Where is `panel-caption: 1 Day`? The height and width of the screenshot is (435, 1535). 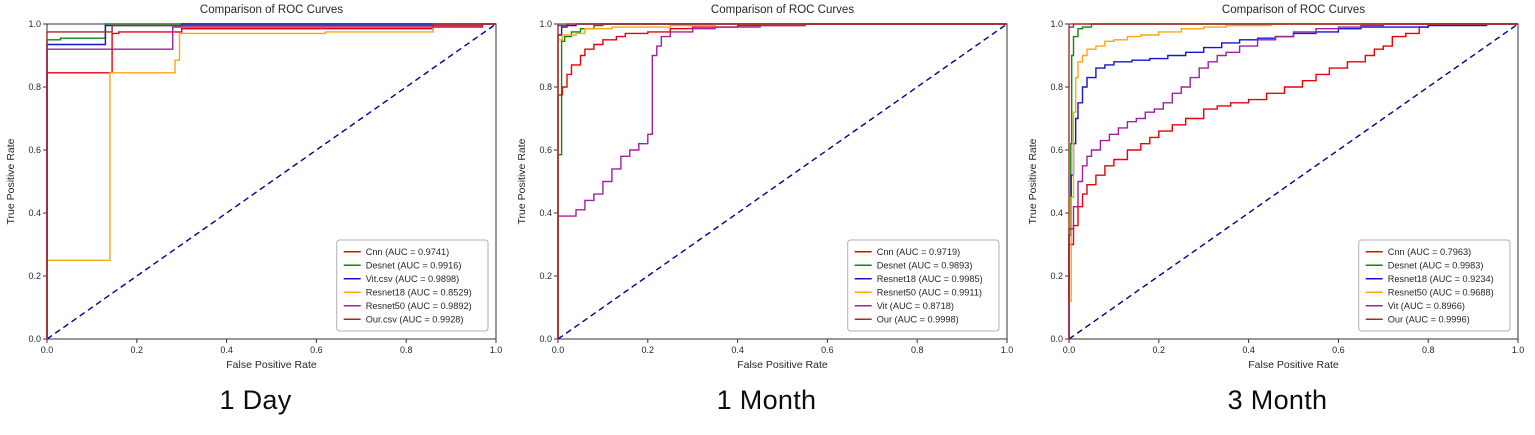
panel-caption: 1 Day is located at coordinates (255, 400).